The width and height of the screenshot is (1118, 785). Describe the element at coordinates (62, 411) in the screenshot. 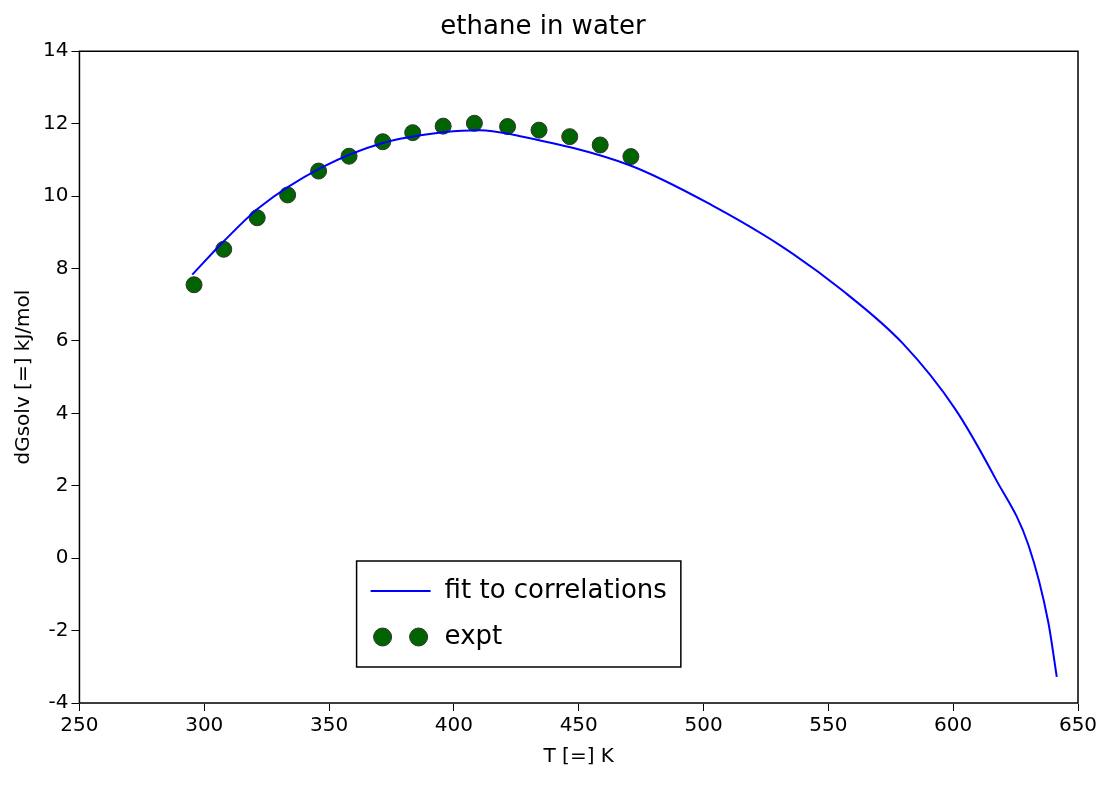

I see `y-tick-label: 4` at that location.